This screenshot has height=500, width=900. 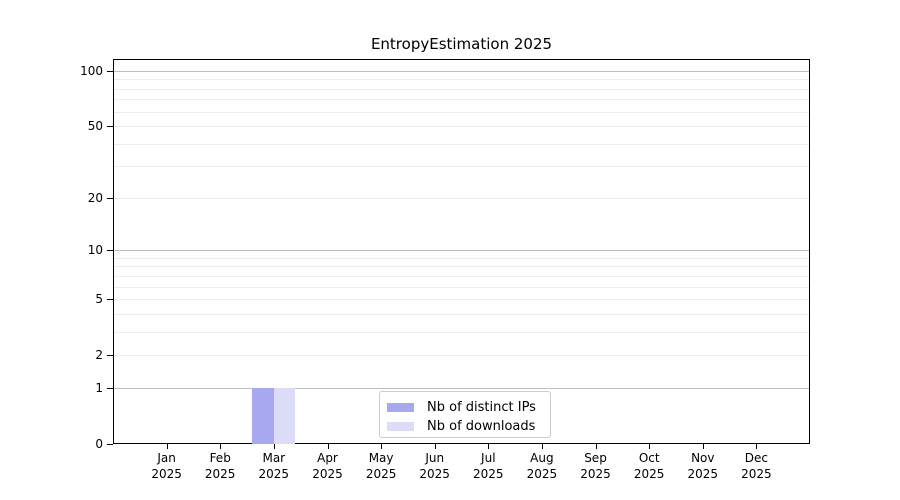 What do you see at coordinates (166, 466) in the screenshot?
I see `x-tick-label-jan: Jan 2025` at bounding box center [166, 466].